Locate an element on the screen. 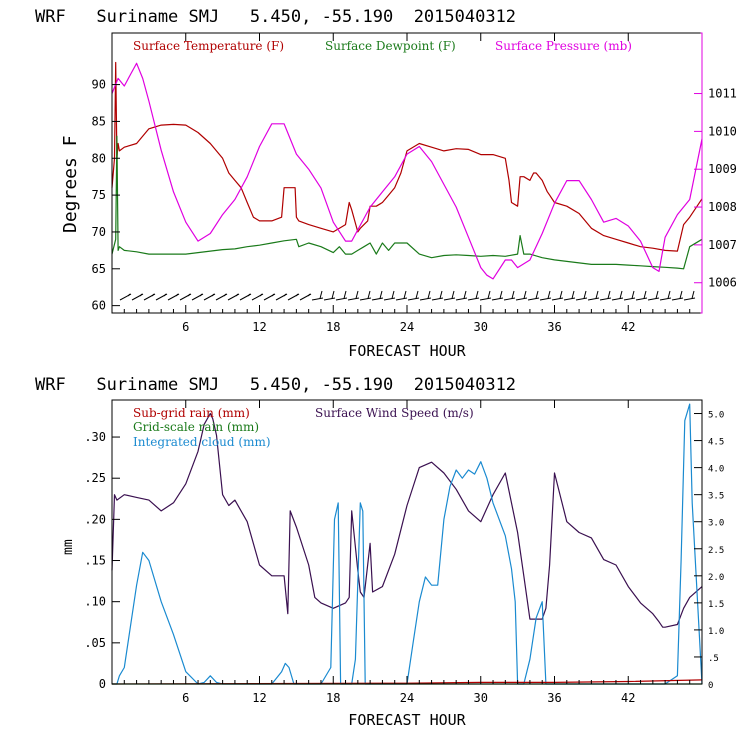 Image resolution: width=740 pixels, height=740 pixels. y-tick-label: 85 is located at coordinates (99, 121).